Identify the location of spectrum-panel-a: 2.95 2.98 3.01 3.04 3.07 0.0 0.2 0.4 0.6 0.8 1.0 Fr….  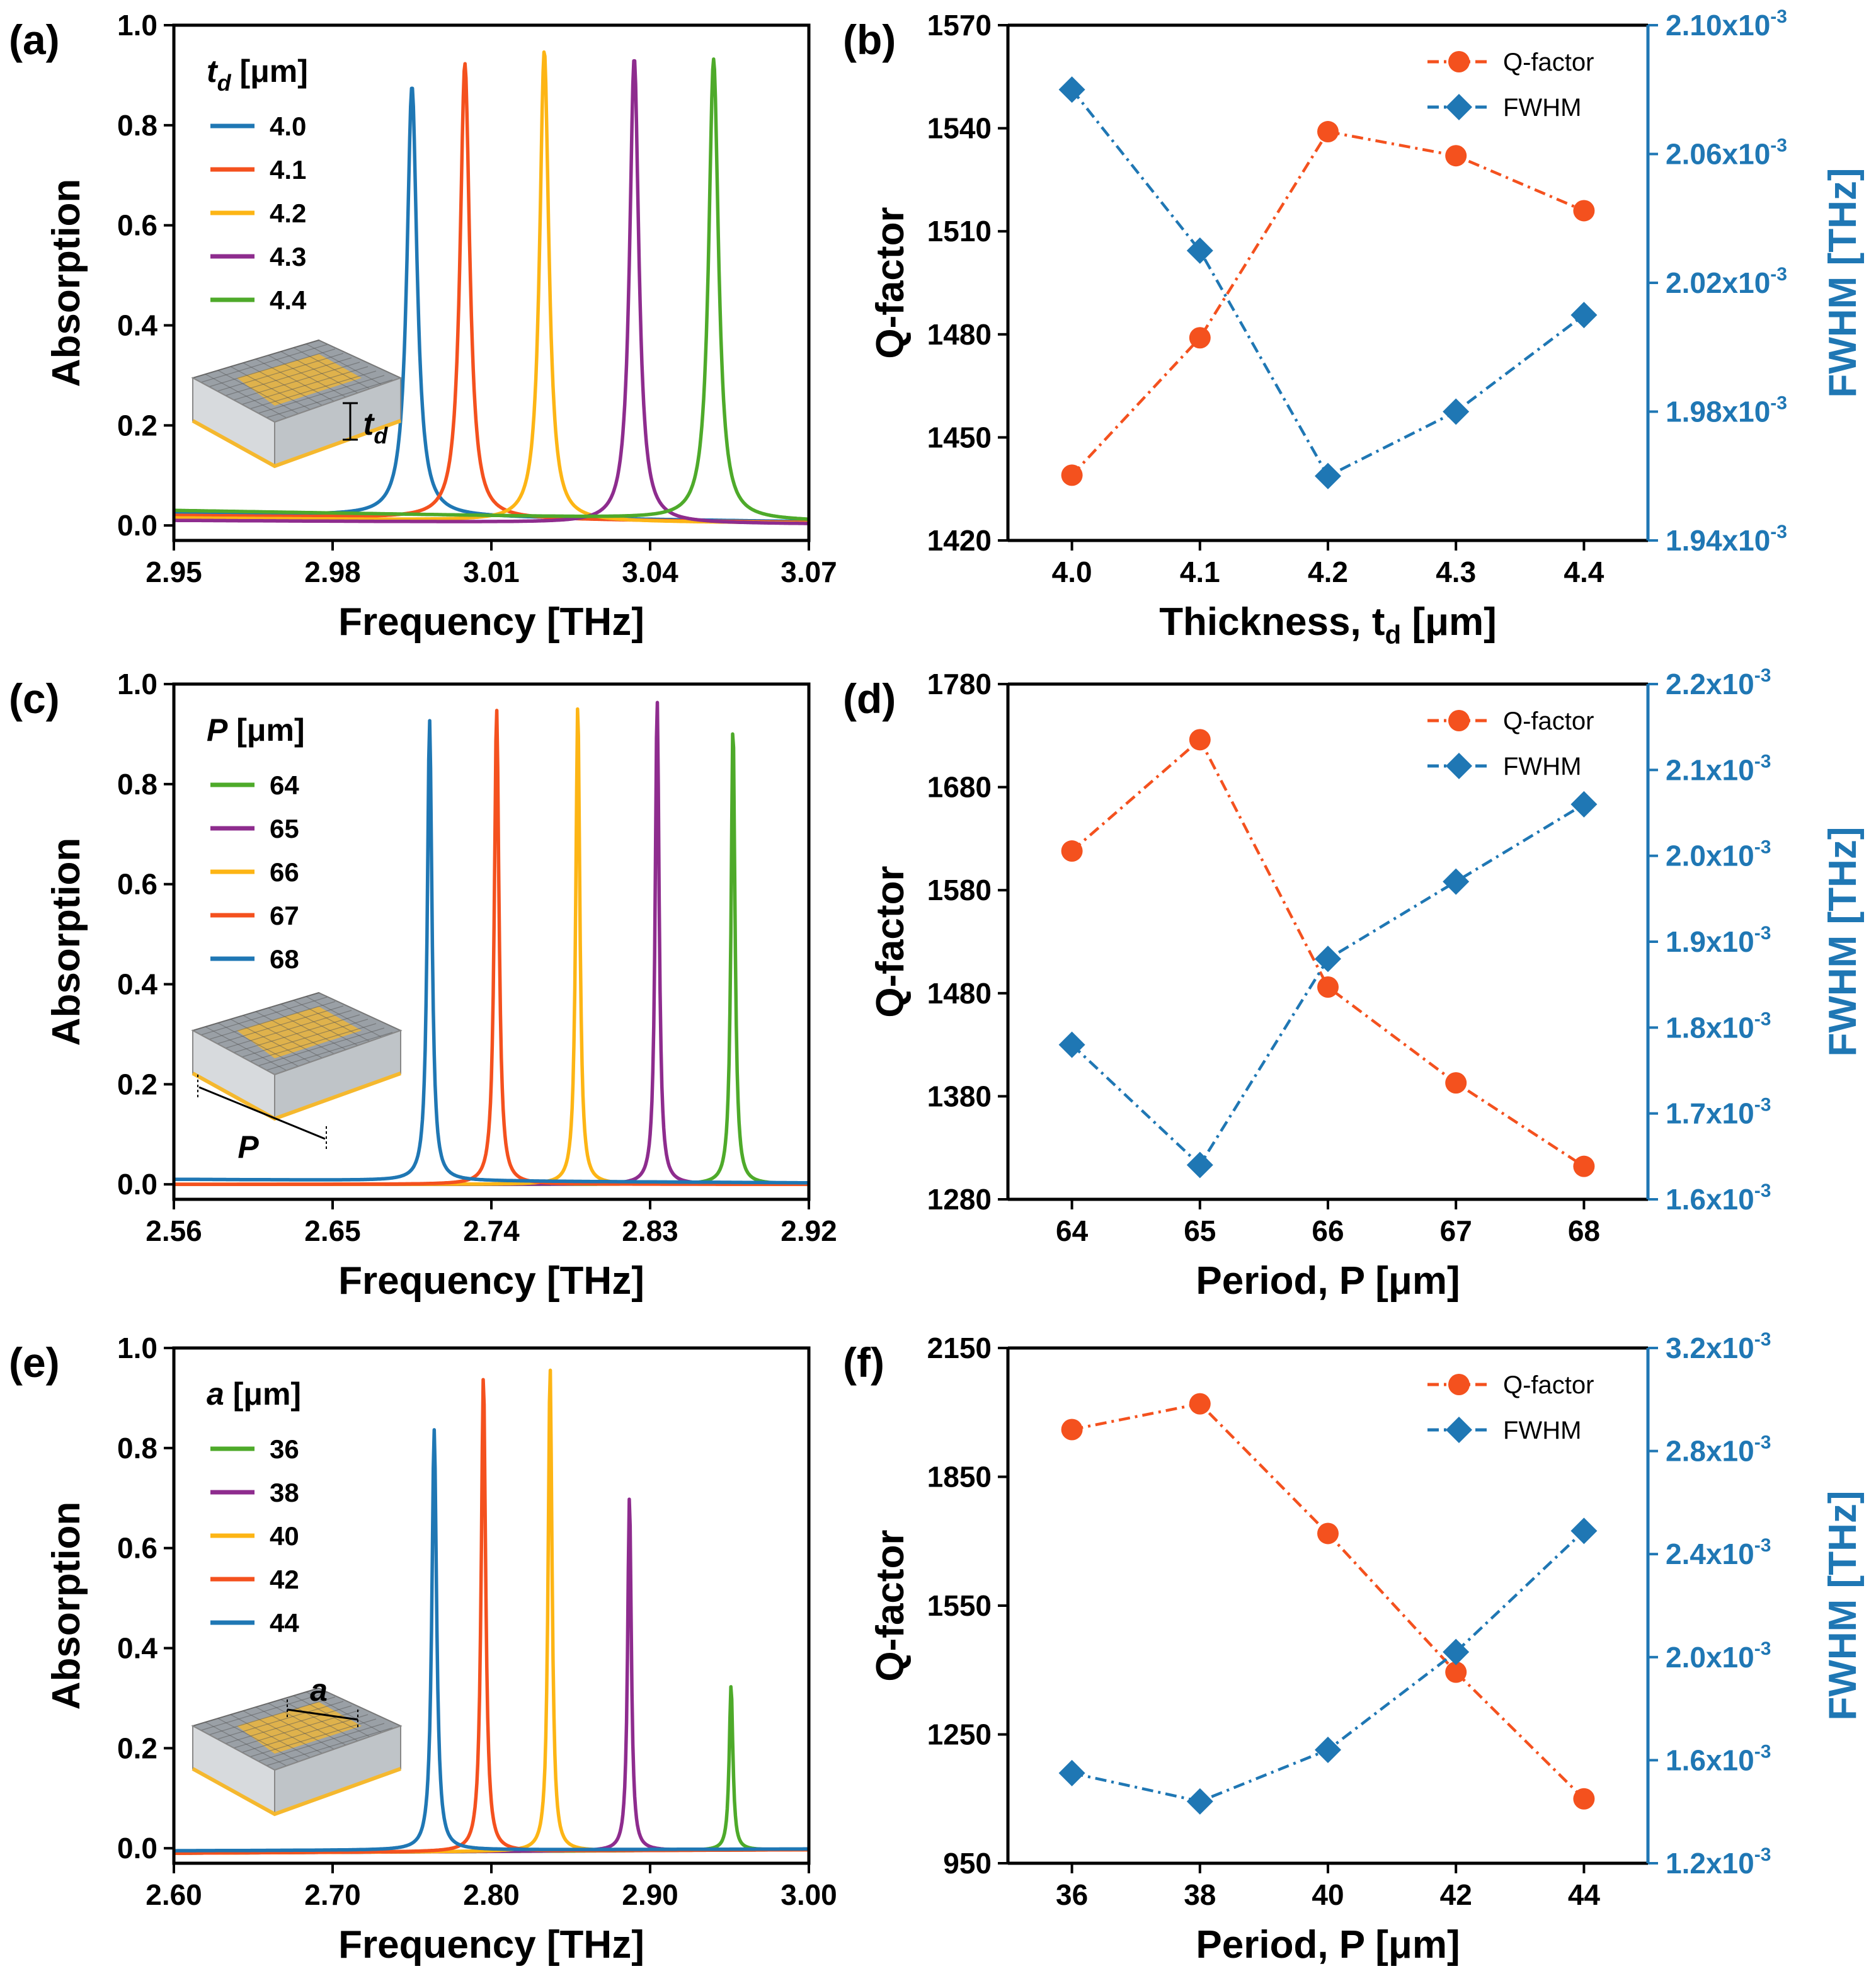
(423, 326).